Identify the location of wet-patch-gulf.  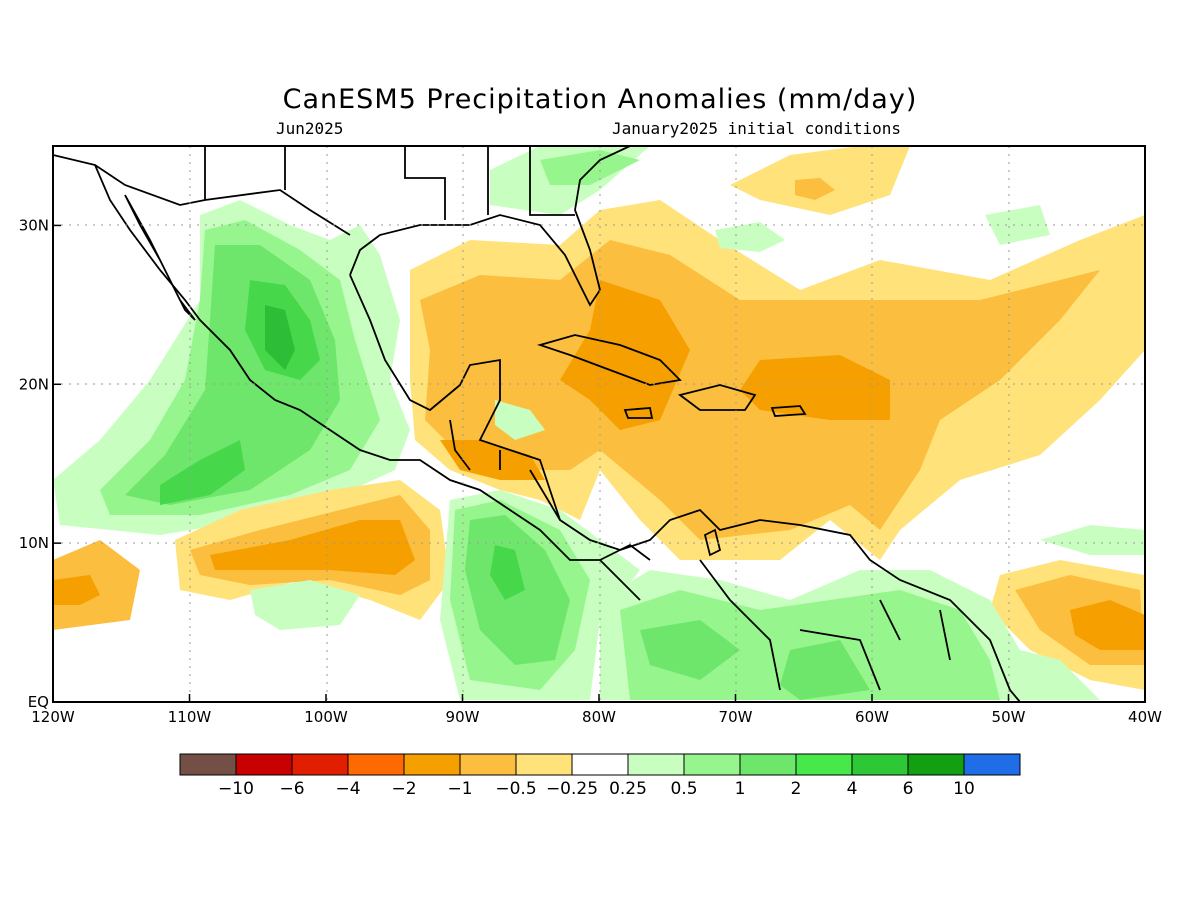
(750, 237).